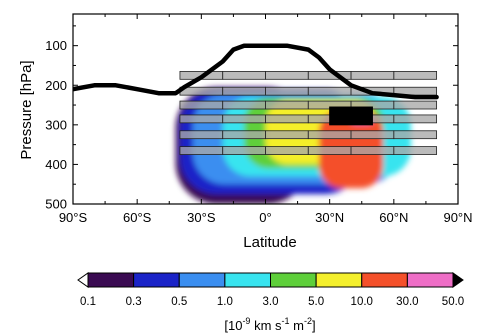  Describe the element at coordinates (393, 217) in the screenshot. I see `x-tick-label: 60°N` at that location.